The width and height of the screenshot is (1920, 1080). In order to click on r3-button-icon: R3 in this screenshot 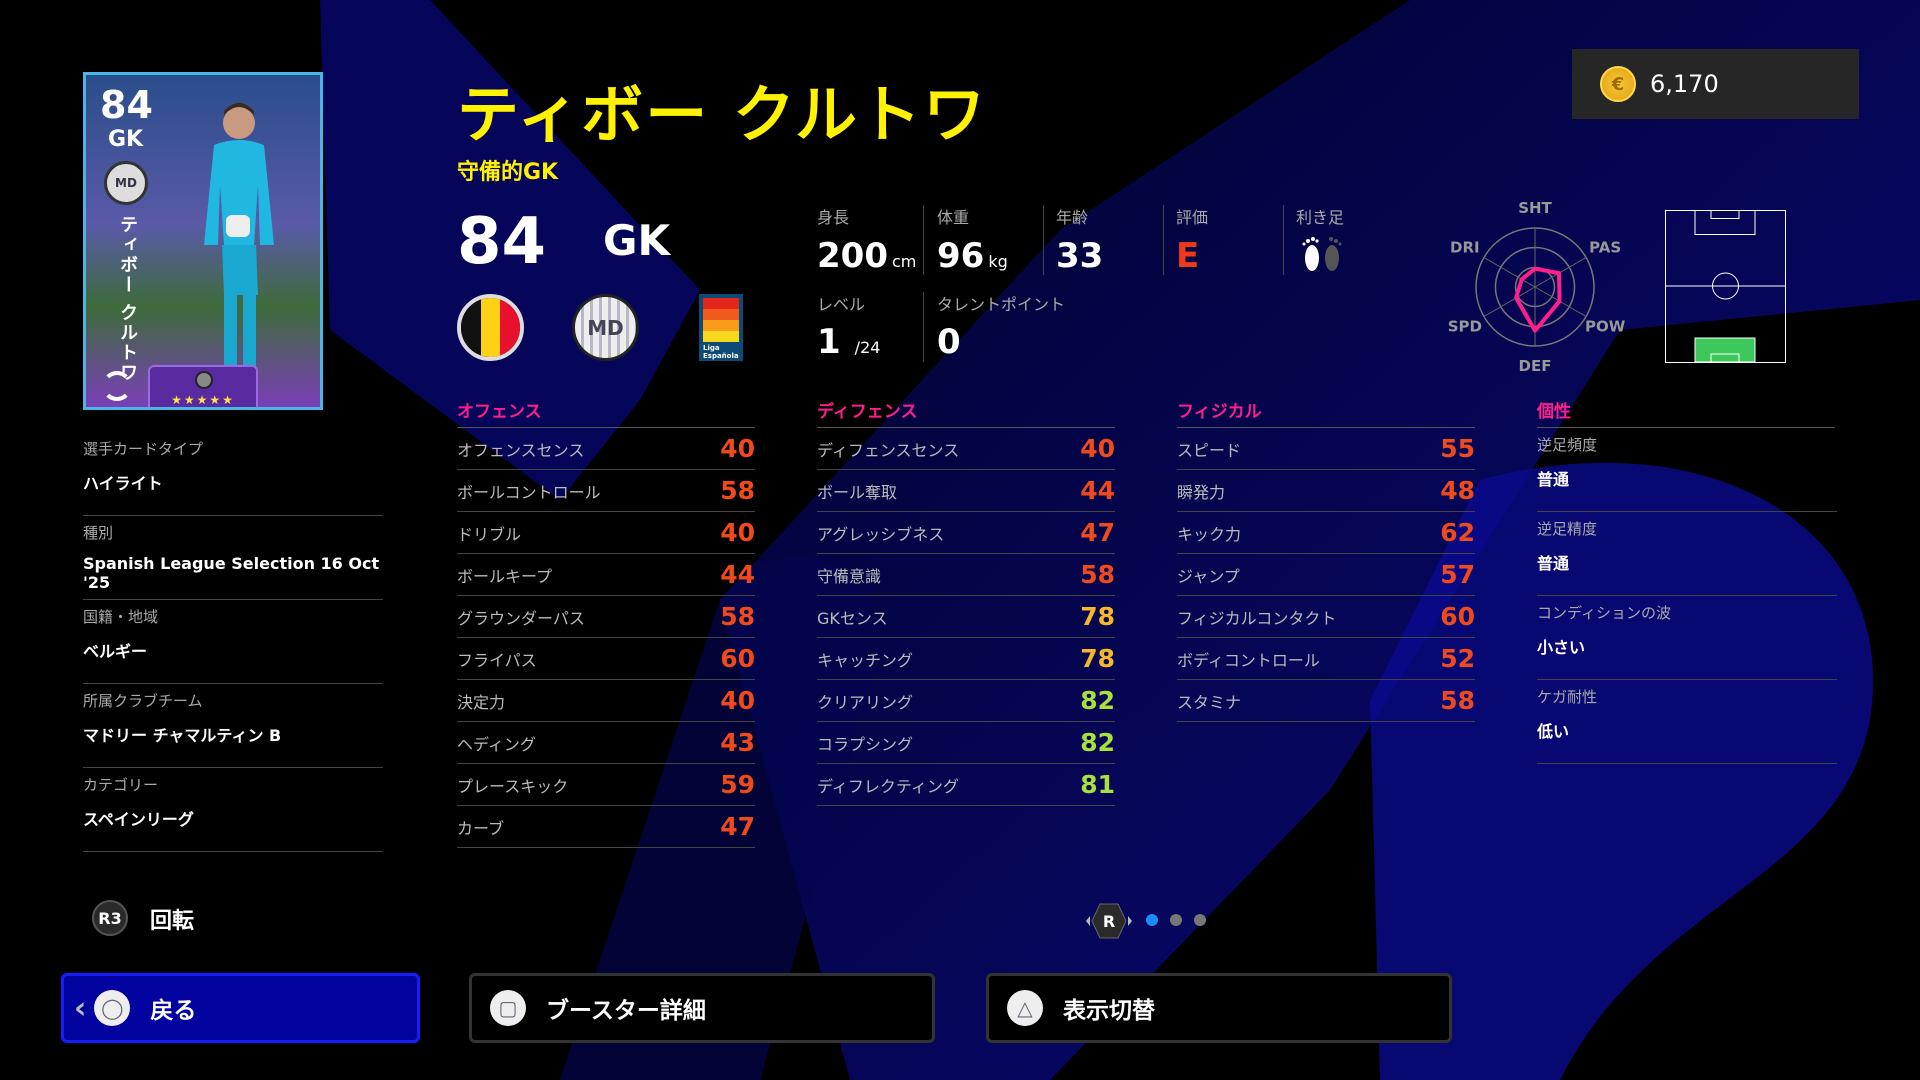, I will do `click(110, 918)`.